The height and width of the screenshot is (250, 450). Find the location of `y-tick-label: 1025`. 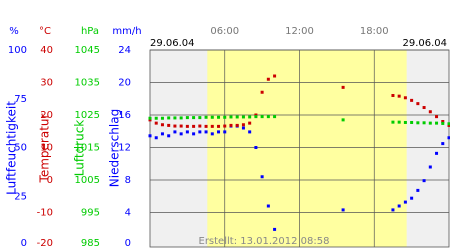

y-tick-label: 1025 is located at coordinates (87, 115).